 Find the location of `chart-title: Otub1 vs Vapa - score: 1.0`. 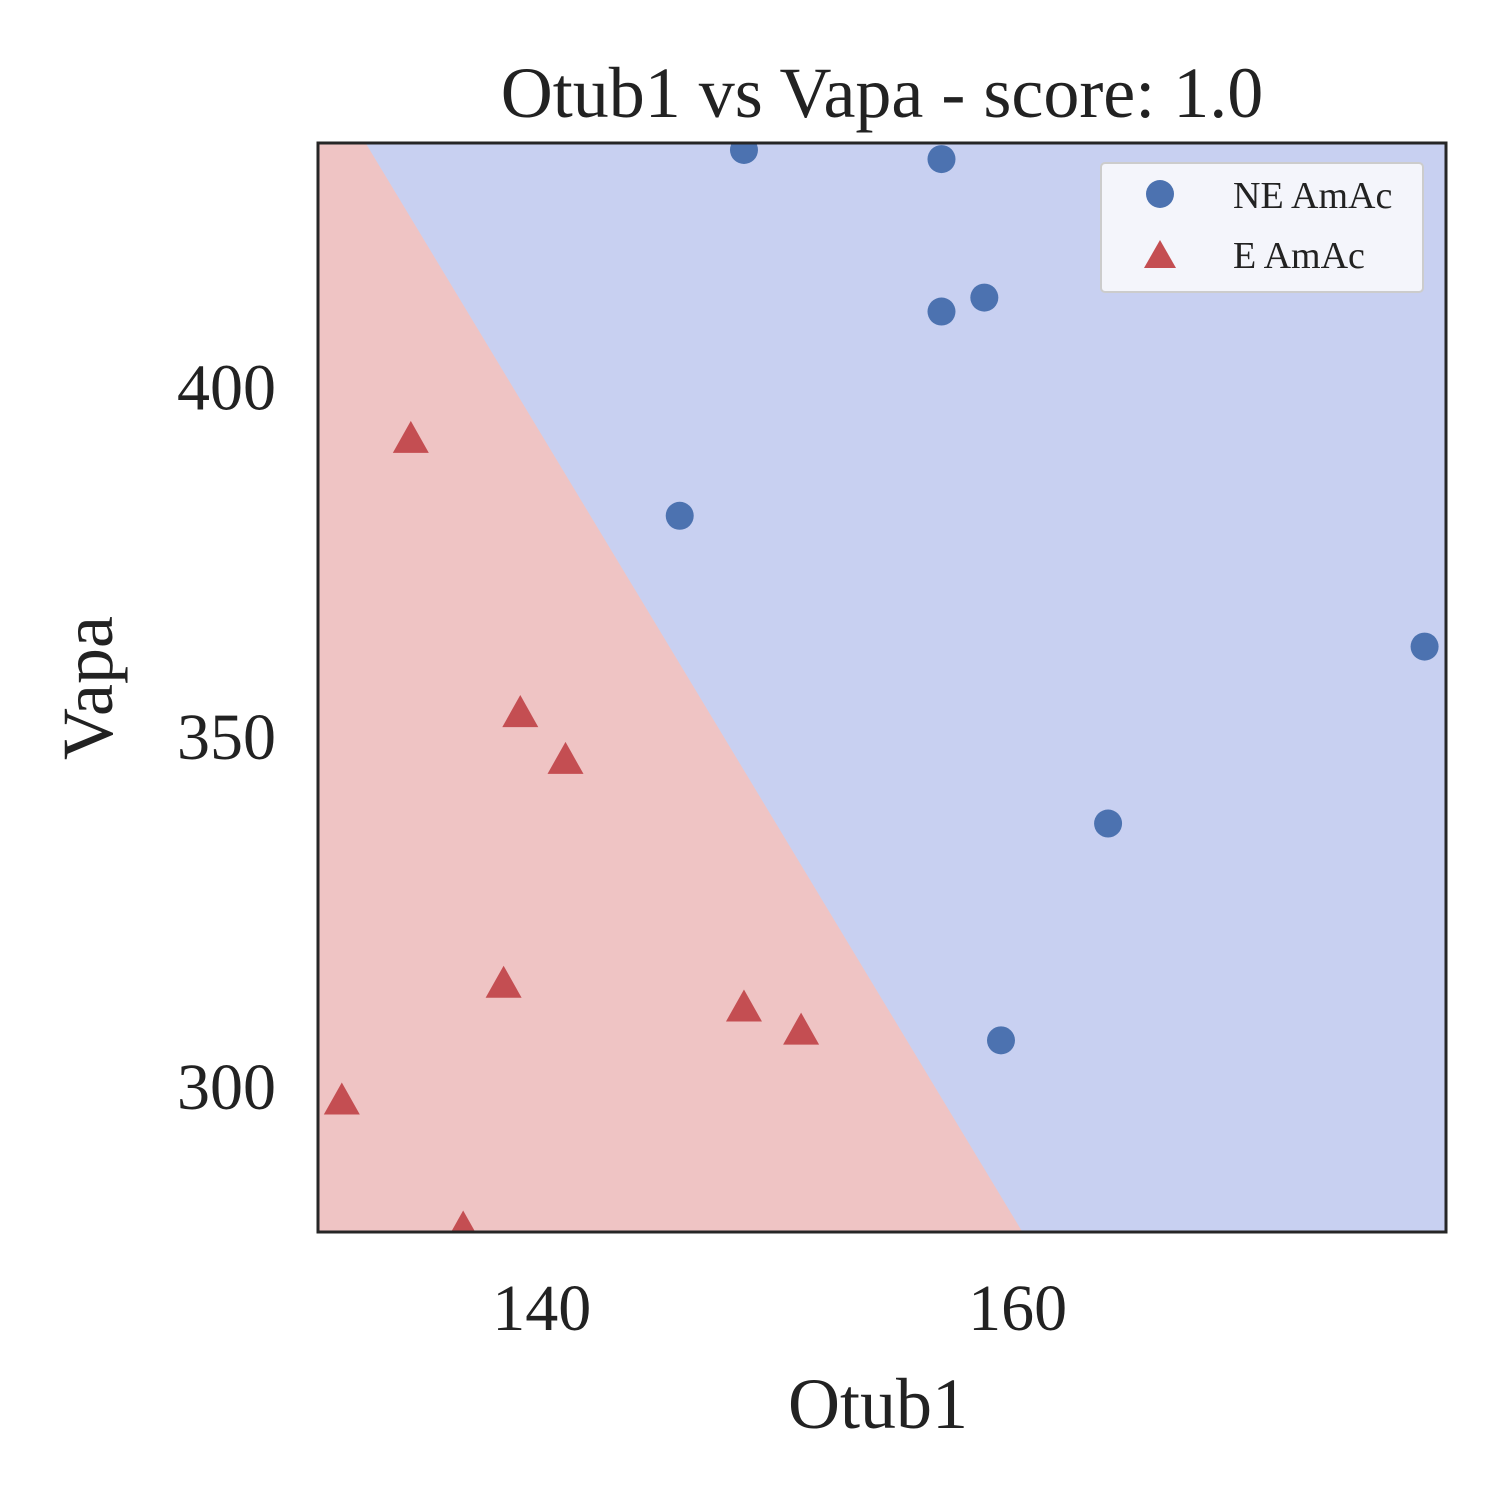

chart-title: Otub1 vs Vapa - score: 1.0 is located at coordinates (882, 93).